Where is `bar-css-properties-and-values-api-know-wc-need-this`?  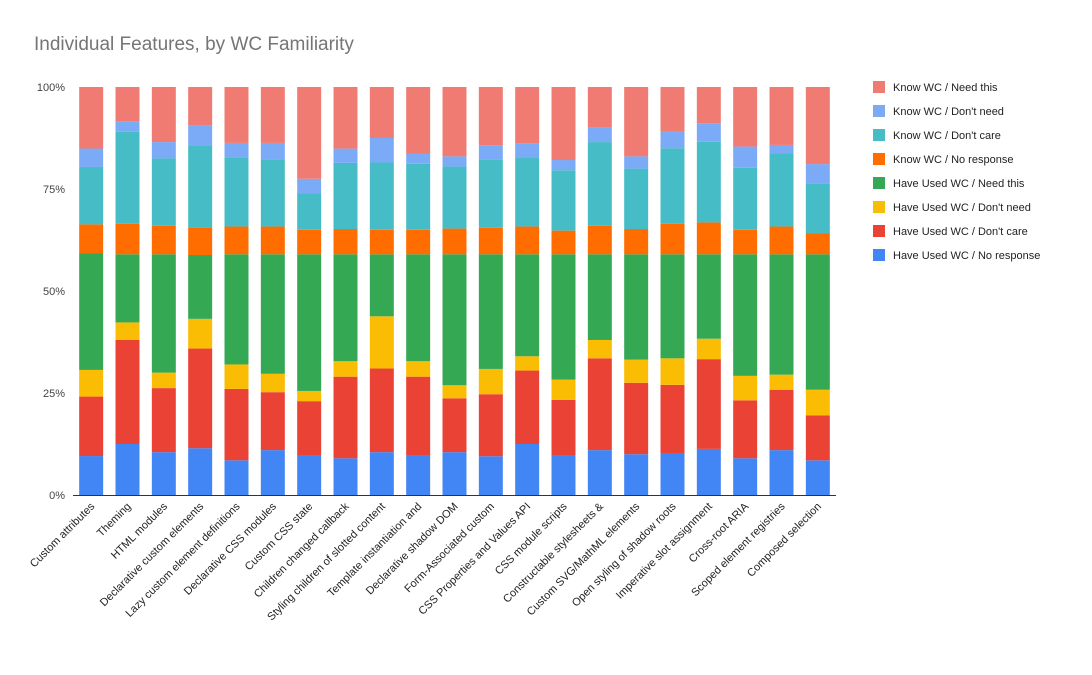 bar-css-properties-and-values-api-know-wc-need-this is located at coordinates (527, 115).